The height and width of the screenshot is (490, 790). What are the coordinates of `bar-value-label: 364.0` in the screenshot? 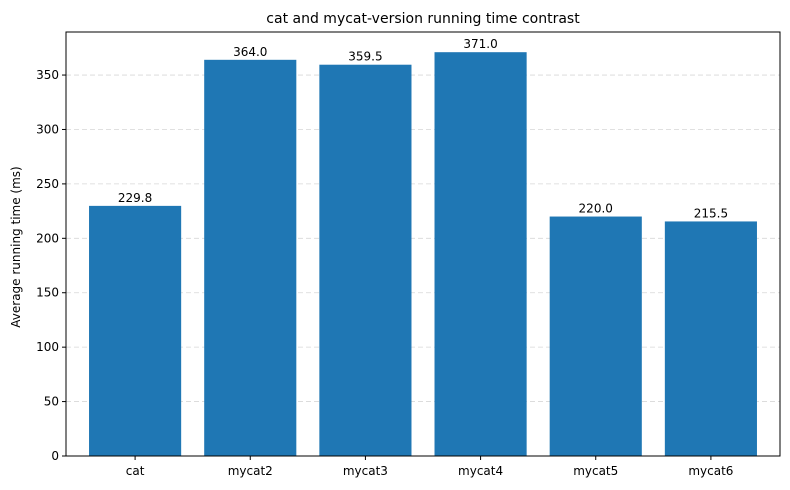 It's located at (250, 52).